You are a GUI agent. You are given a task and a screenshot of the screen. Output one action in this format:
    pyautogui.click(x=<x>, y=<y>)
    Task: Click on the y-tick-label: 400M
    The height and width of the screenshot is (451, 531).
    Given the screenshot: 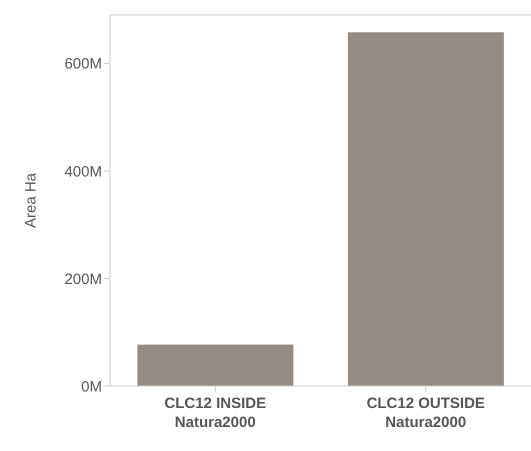 What is the action you would take?
    pyautogui.click(x=83, y=171)
    